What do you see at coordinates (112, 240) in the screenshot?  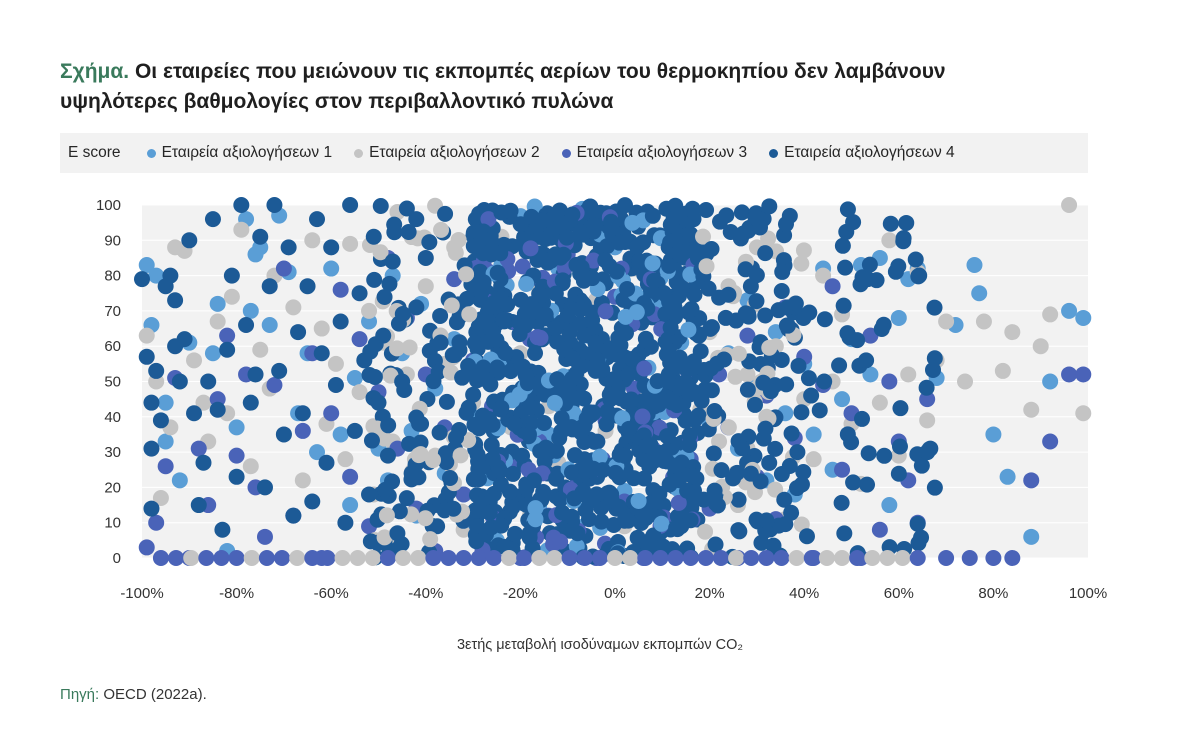 I see `y-tick-label: 90` at bounding box center [112, 240].